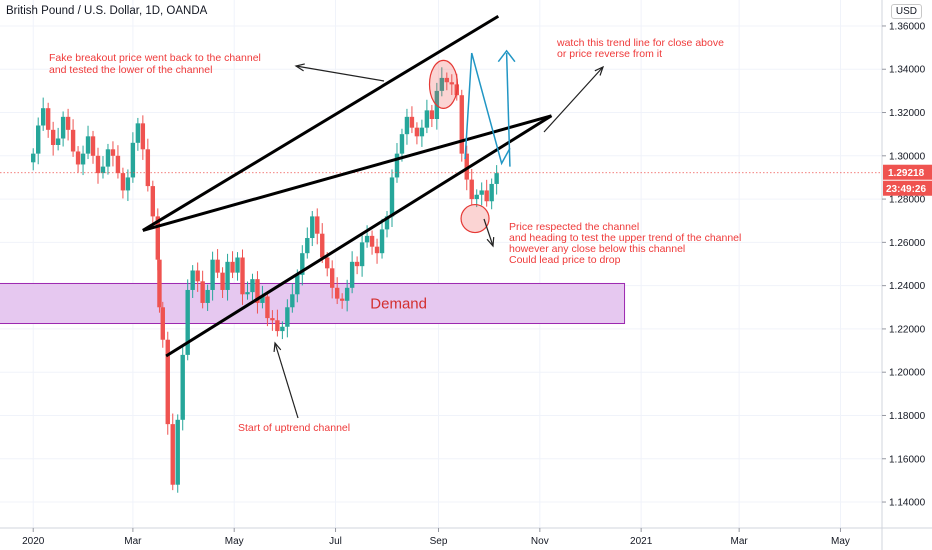 The height and width of the screenshot is (550, 932). What do you see at coordinates (130, 70) in the screenshot?
I see `annotation-text: and tested the lower of the channel` at bounding box center [130, 70].